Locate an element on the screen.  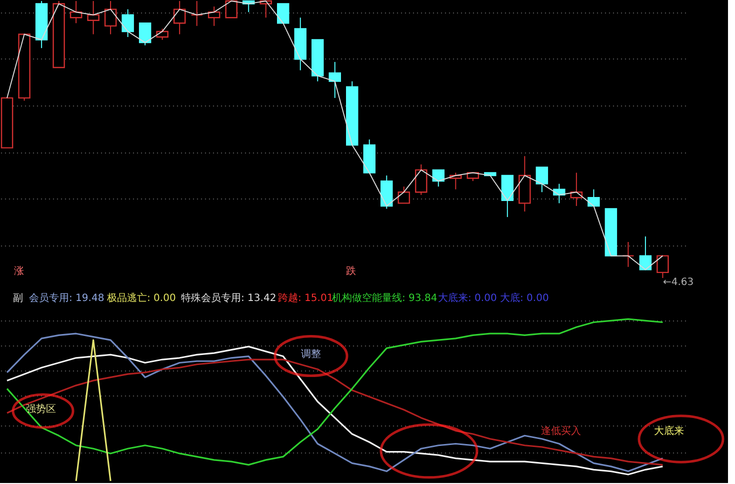
annotation: 调整 is located at coordinates (311, 354).